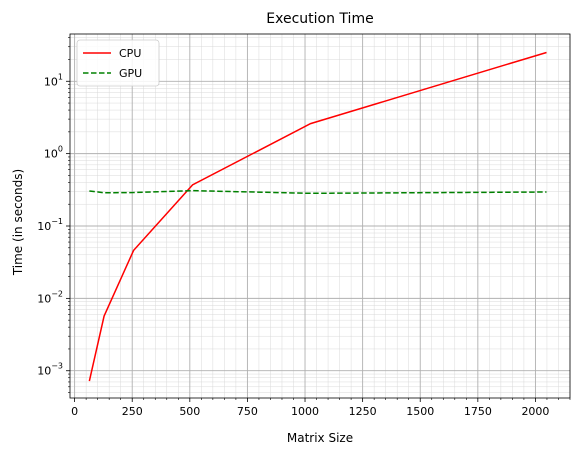 The height and width of the screenshot is (455, 578). Describe the element at coordinates (57, 293) in the screenshot. I see `y-tick-exponent: −2` at that location.